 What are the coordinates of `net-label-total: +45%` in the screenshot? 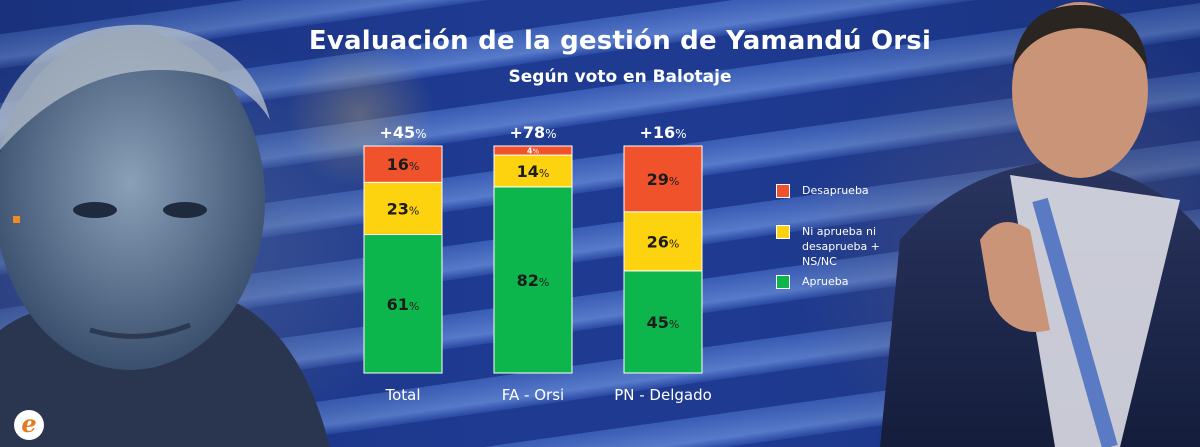 It's located at (402, 132).